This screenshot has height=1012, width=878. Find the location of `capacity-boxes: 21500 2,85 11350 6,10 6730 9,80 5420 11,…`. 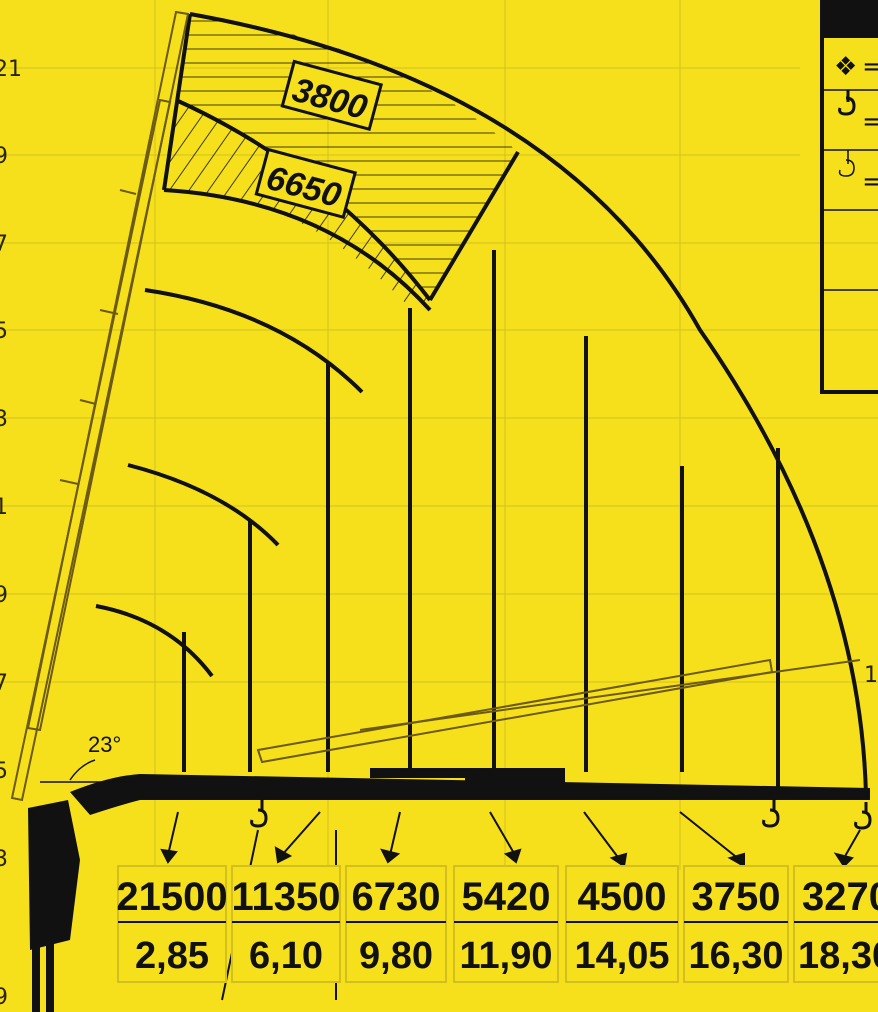

capacity-boxes: 21500 2,85 11350 6,10 6730 9,80 5420 11,… is located at coordinates (497, 924).